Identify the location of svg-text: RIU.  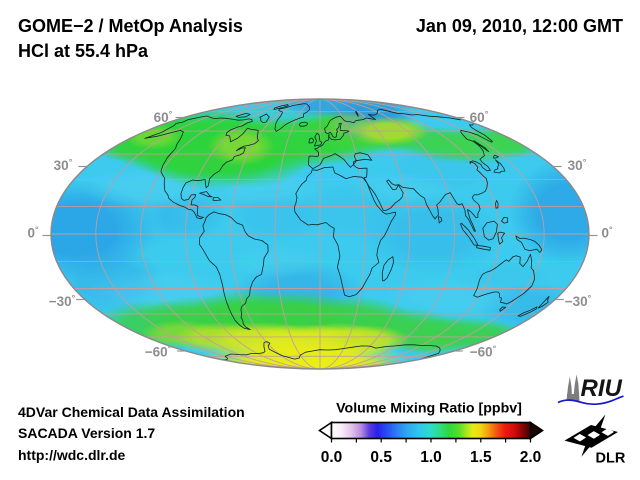
(602, 388).